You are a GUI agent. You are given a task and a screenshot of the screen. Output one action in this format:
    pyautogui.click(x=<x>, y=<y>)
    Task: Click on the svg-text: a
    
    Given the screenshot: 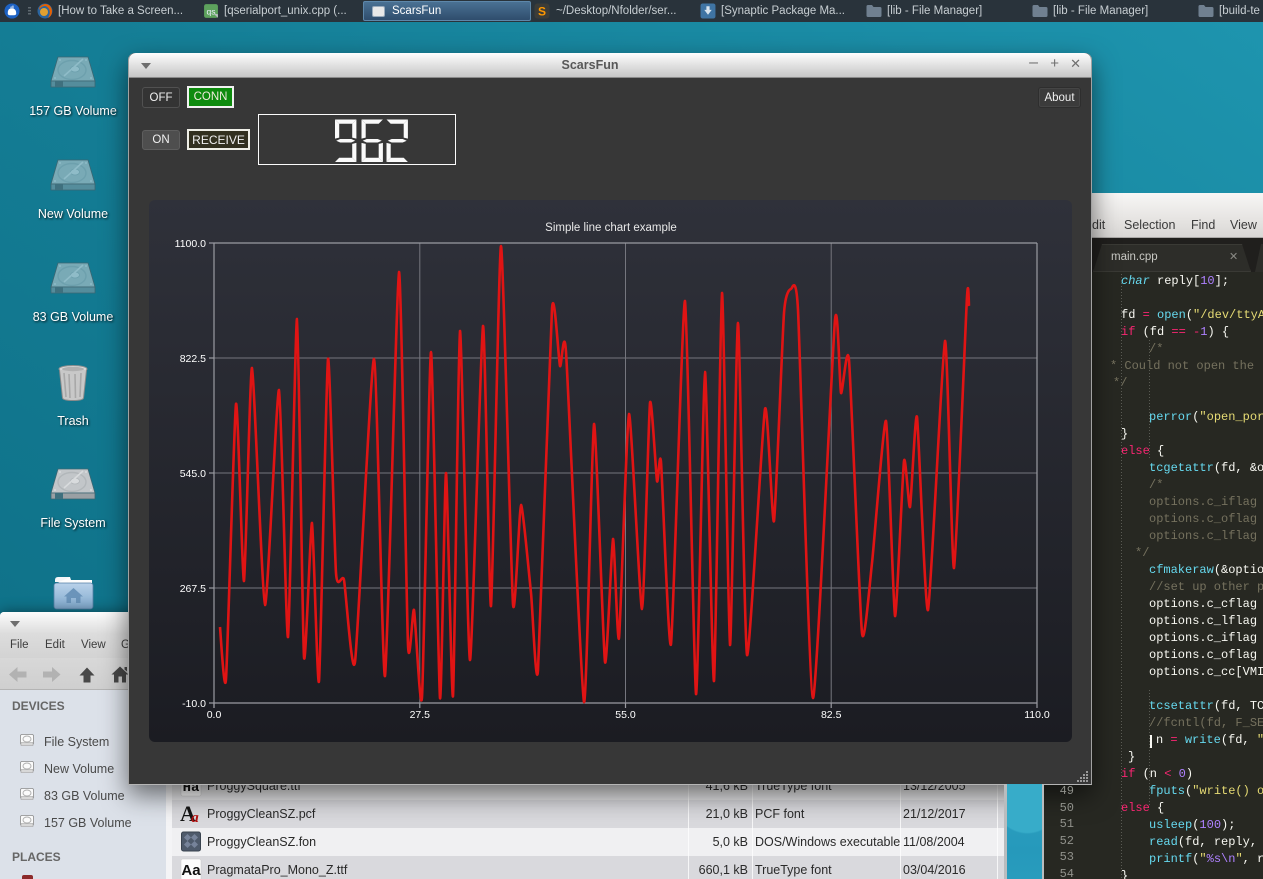 What is the action you would take?
    pyautogui.click(x=195, y=817)
    